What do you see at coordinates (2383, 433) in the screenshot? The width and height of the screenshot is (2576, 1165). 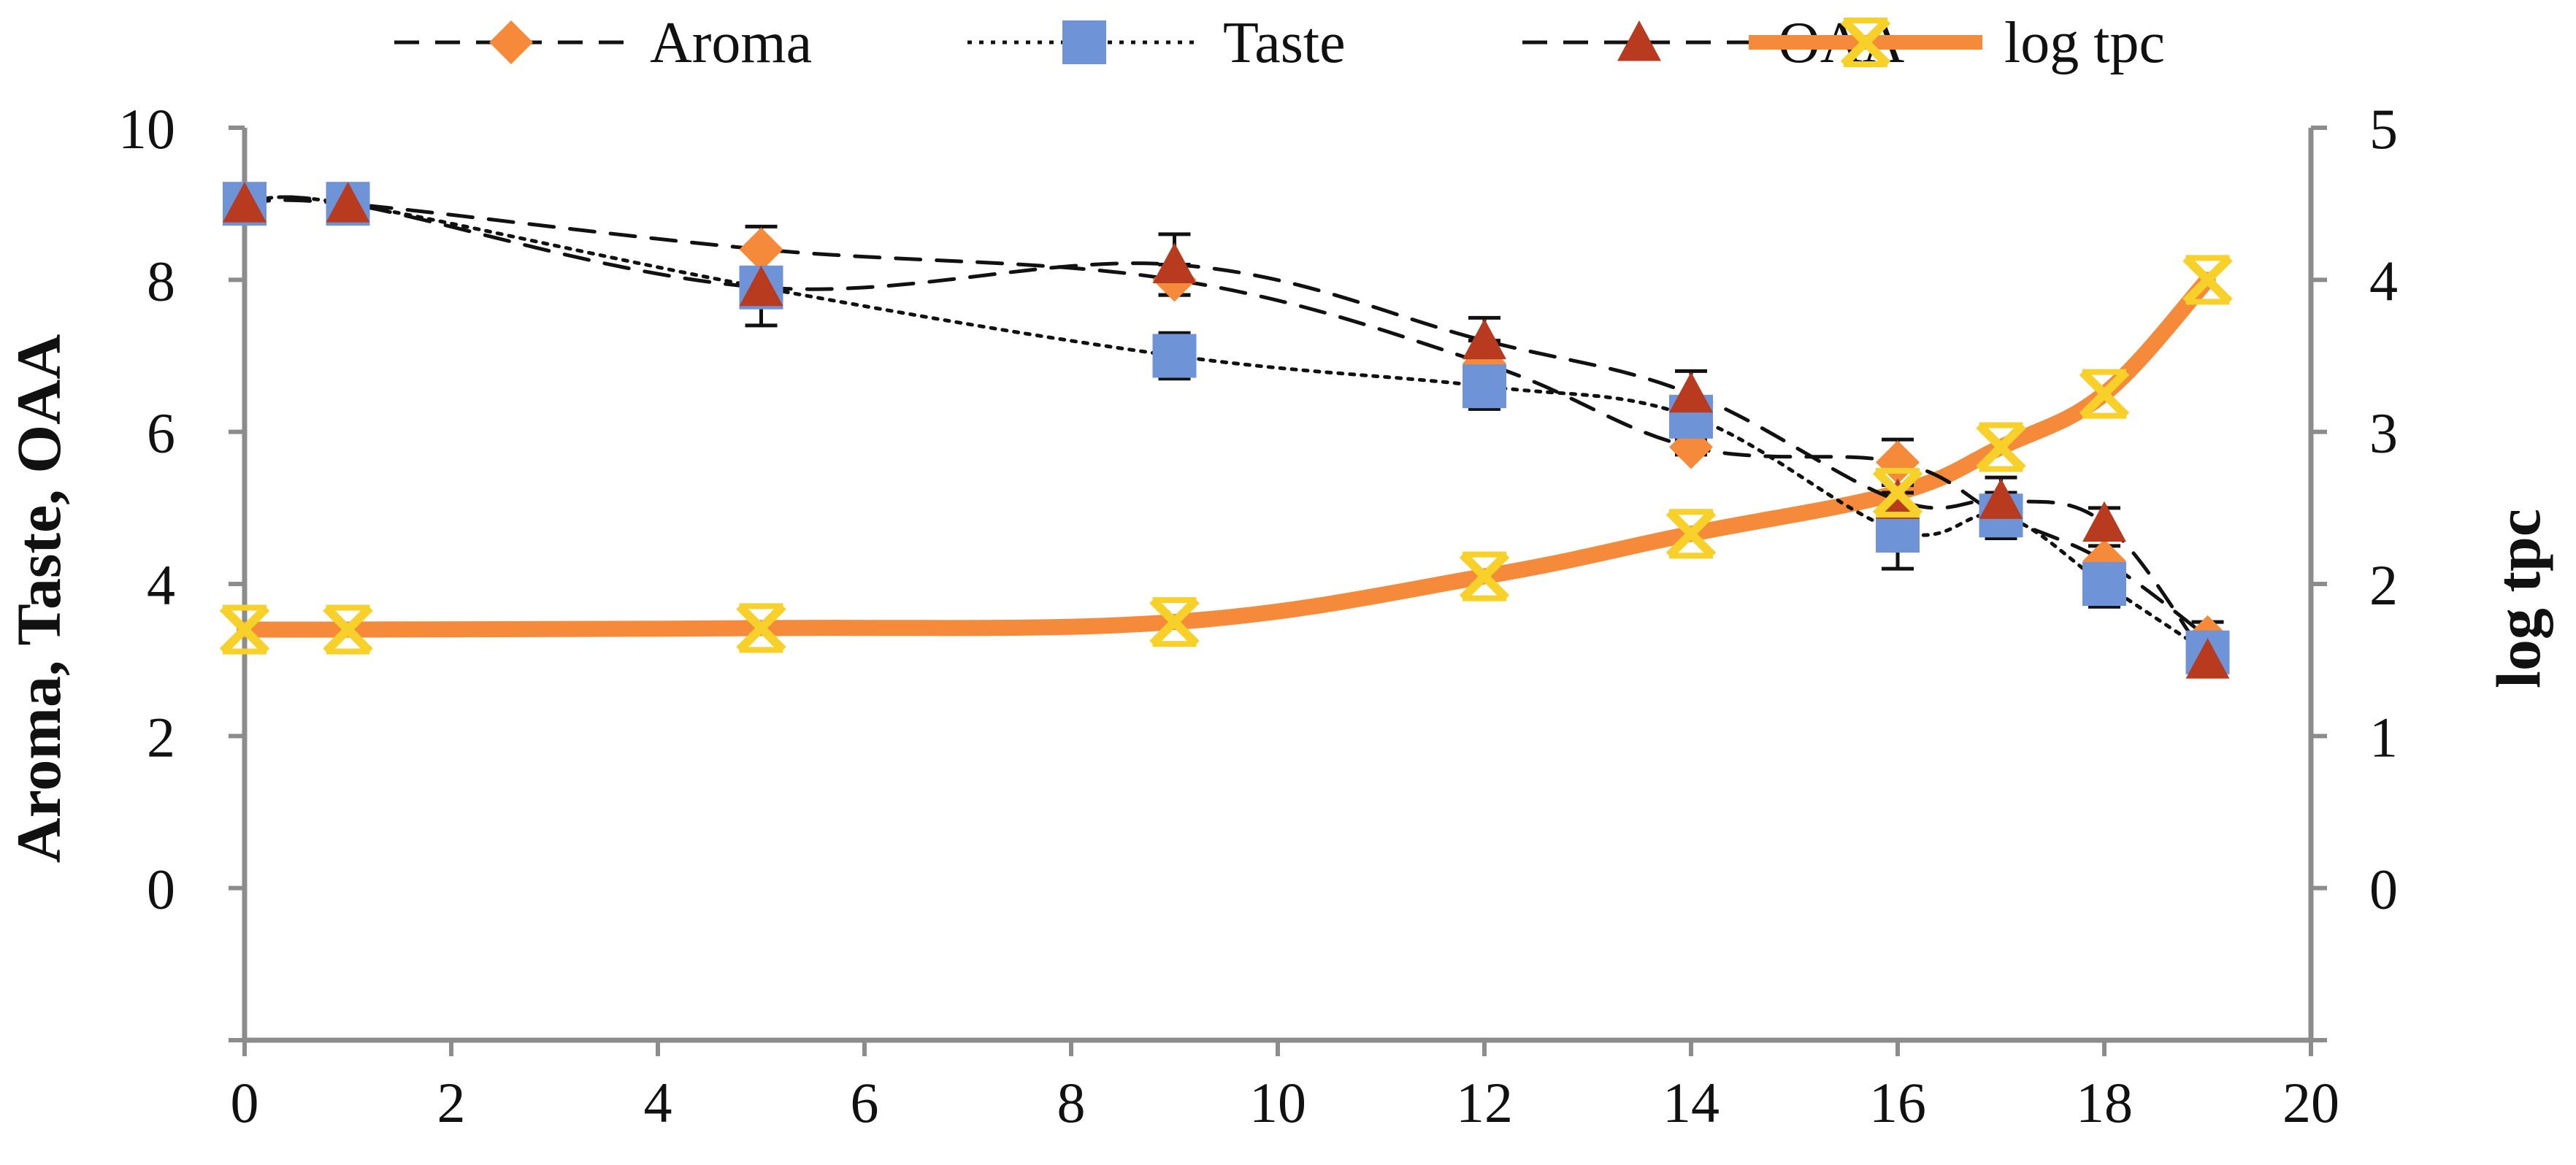 I see `y2-tick-label: 3` at bounding box center [2383, 433].